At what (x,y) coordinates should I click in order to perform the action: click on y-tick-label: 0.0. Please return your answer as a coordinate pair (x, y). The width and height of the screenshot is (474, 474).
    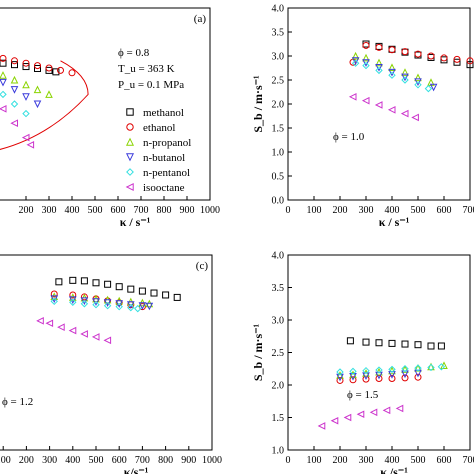
    Looking at the image, I should click on (278, 201).